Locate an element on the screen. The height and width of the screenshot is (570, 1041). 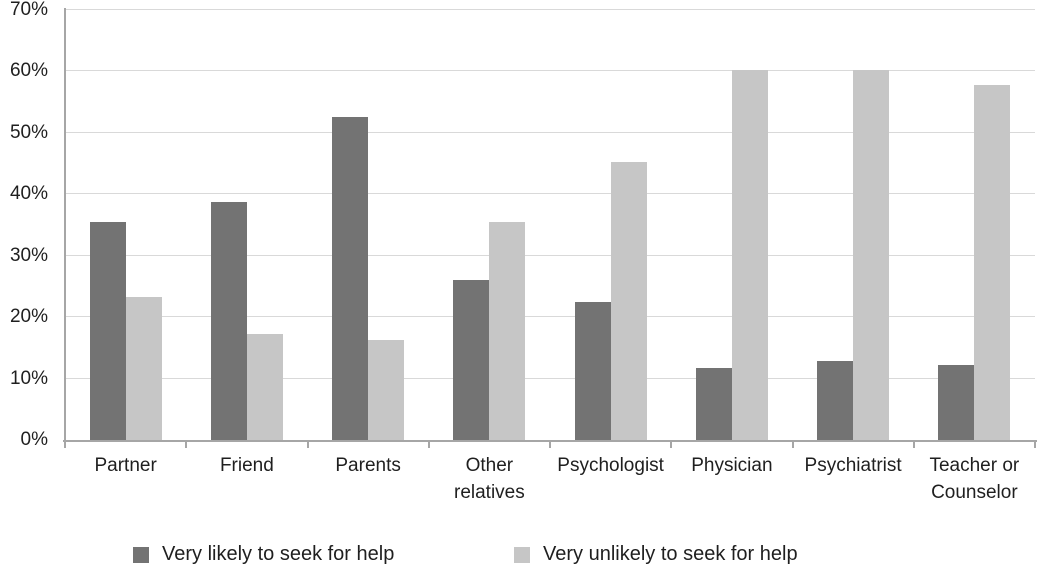
x-category-label-4: Other relatives is located at coordinates (489, 479).